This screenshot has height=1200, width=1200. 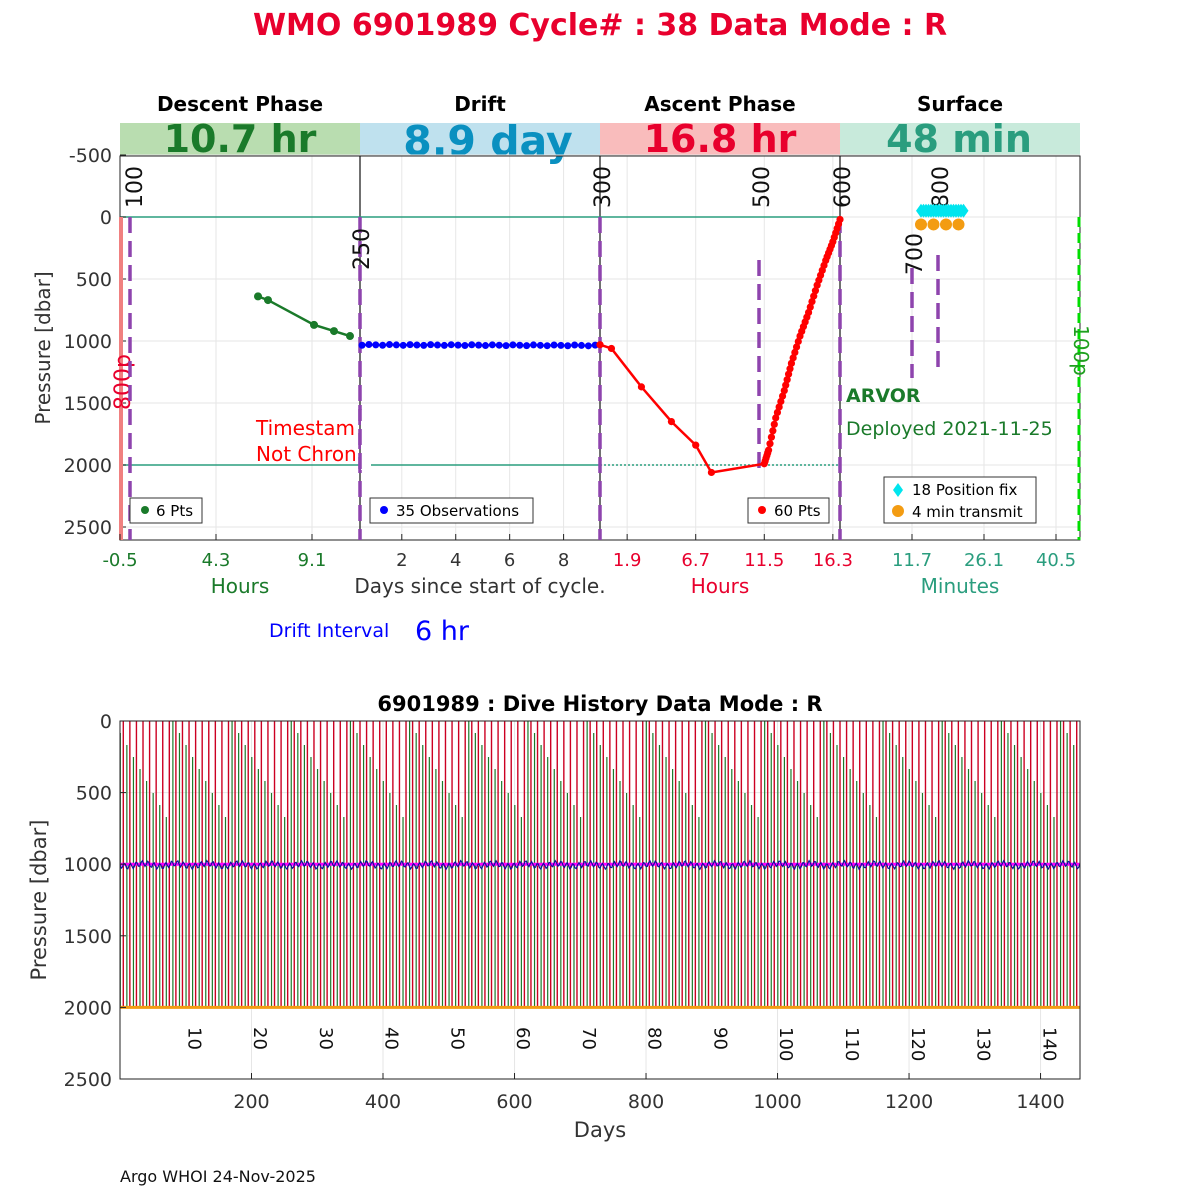 I want to click on hist-cycle-label-0: 10, so click(x=193, y=1038).